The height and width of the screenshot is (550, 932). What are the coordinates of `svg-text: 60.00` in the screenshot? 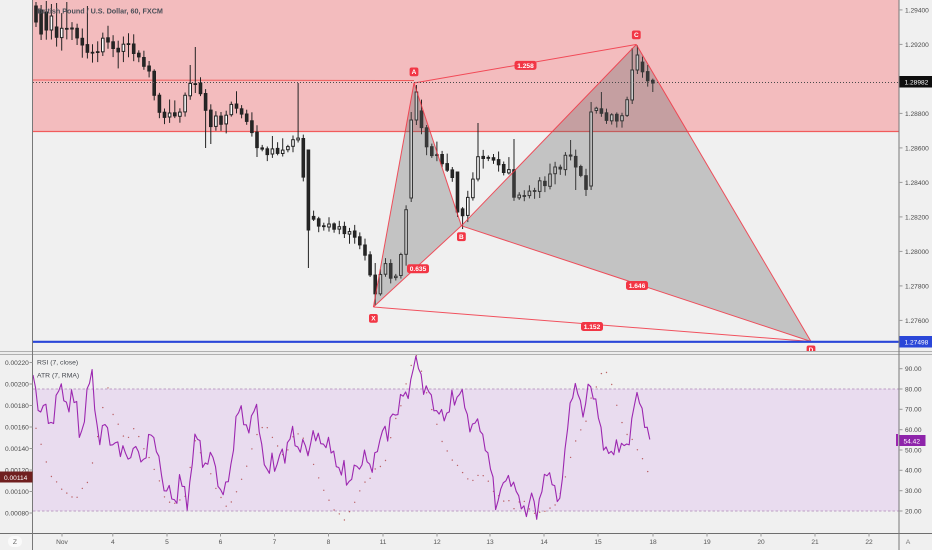 It's located at (913, 430).